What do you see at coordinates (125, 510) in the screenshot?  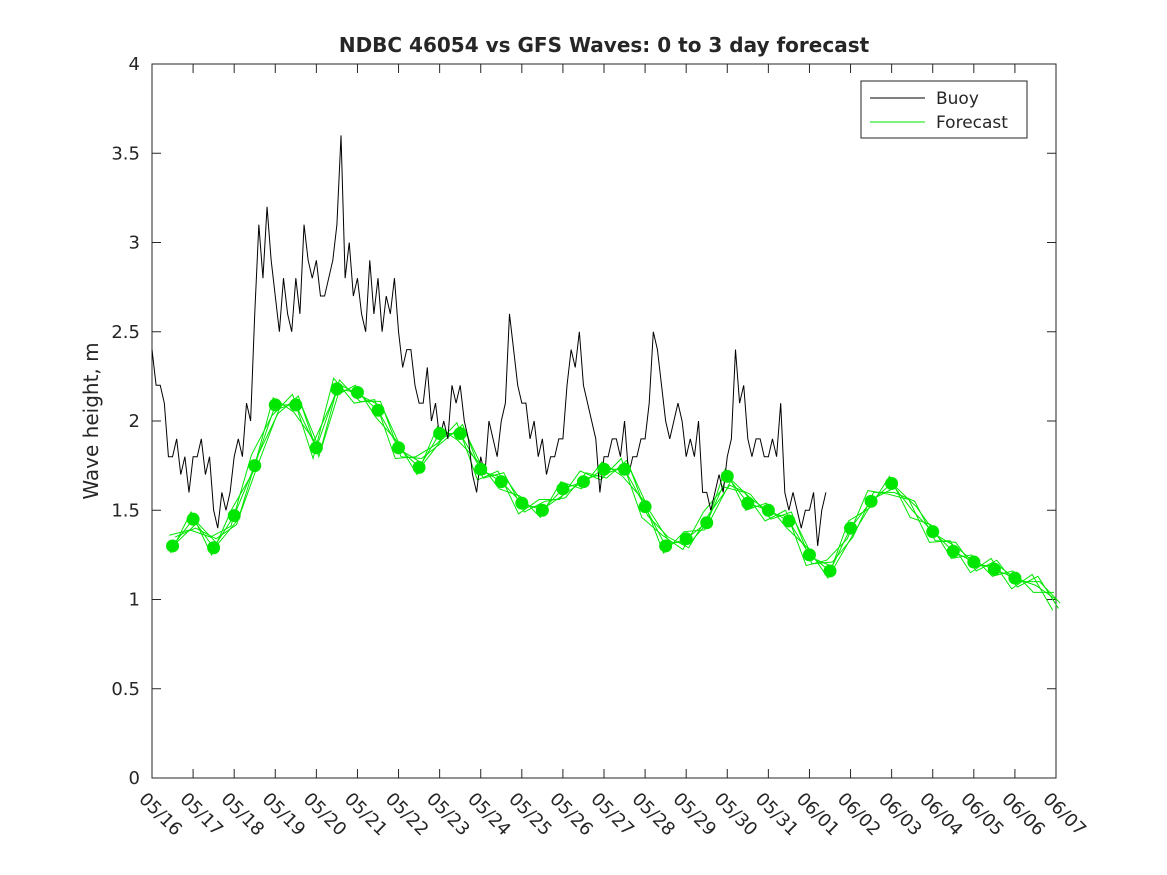 I see `y-tick-label: 1.5` at bounding box center [125, 510].